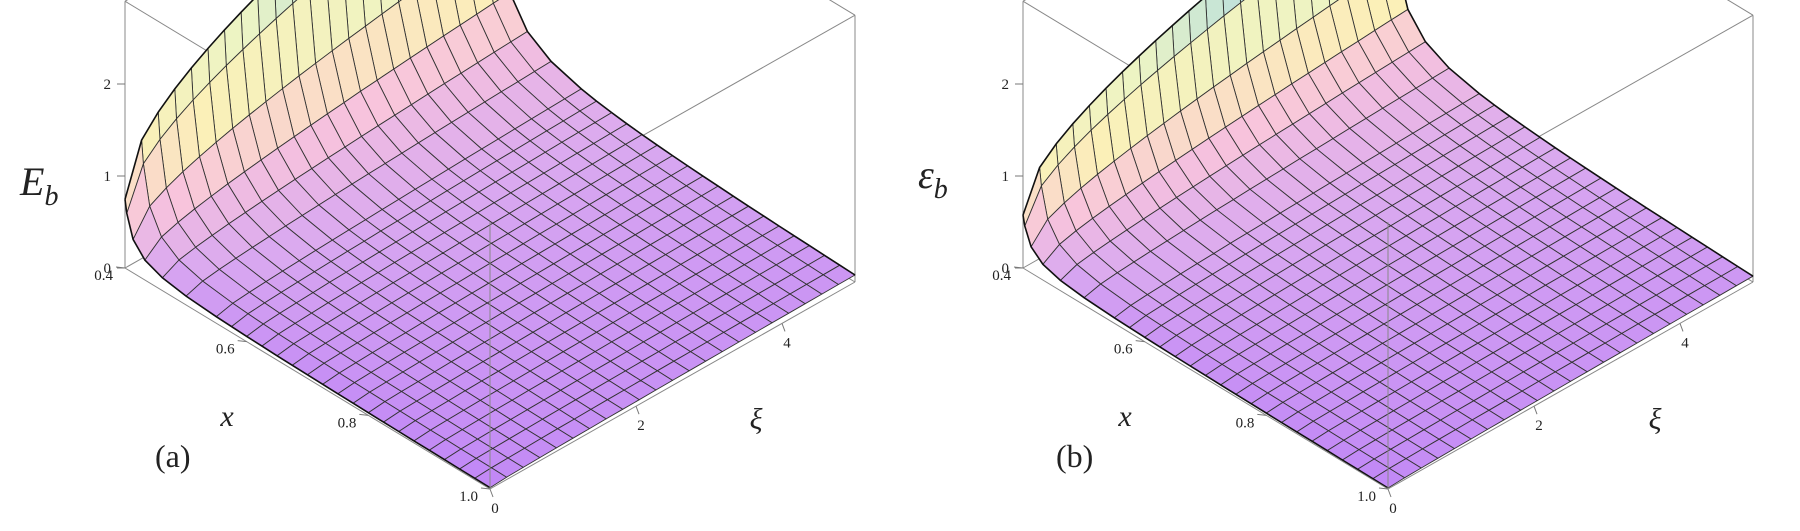  I want to click on panel-a-z-axis-sub: b, so click(51, 196).